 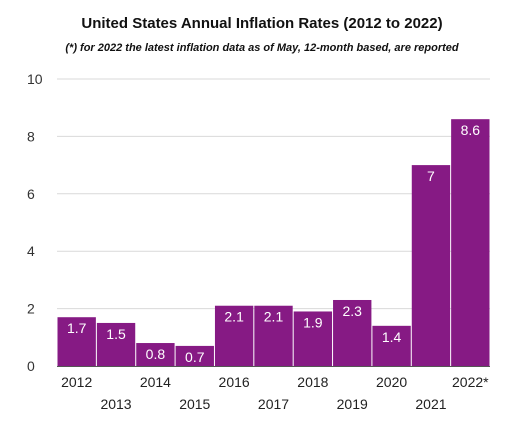 I want to click on x-tick-label: 2014, so click(x=155, y=382).